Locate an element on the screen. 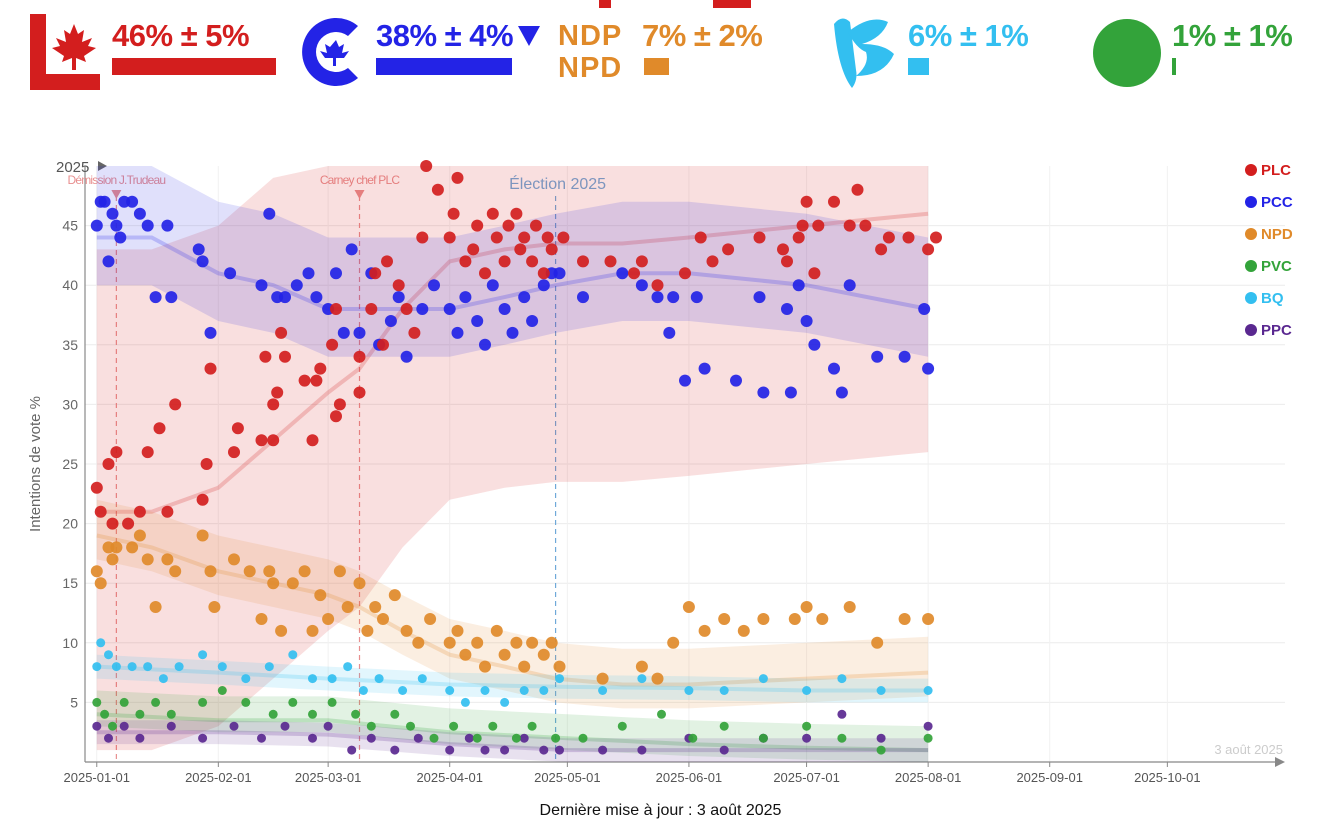  legend-label: PCC is located at coordinates (1277, 202).